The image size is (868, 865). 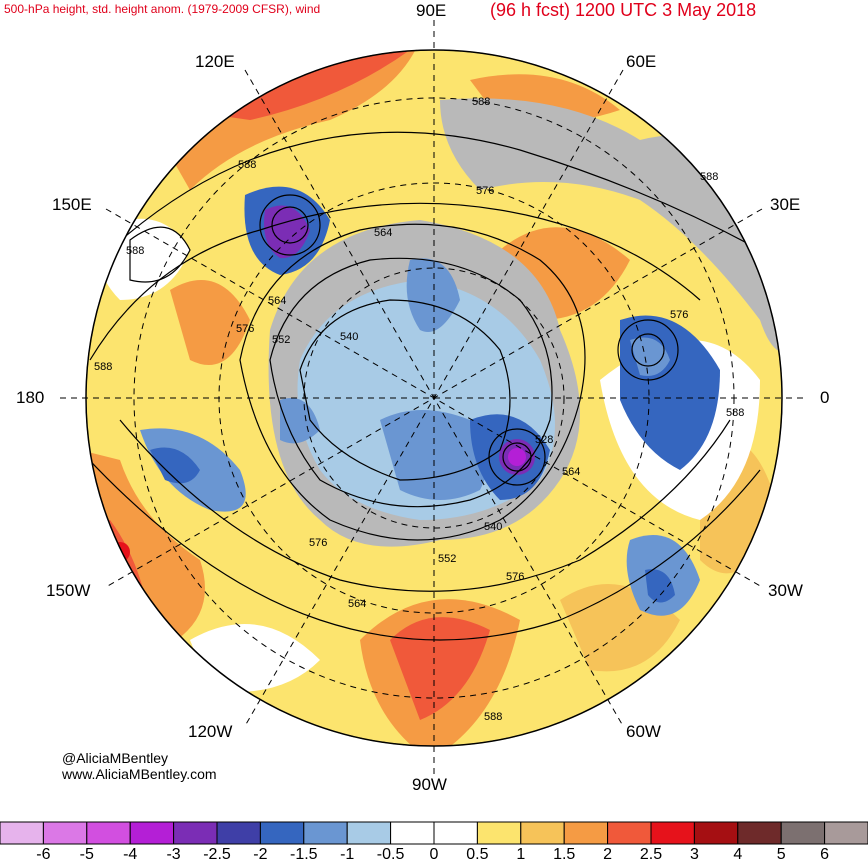 What do you see at coordinates (643, 731) in the screenshot?
I see `lon-label-60w: 60W` at bounding box center [643, 731].